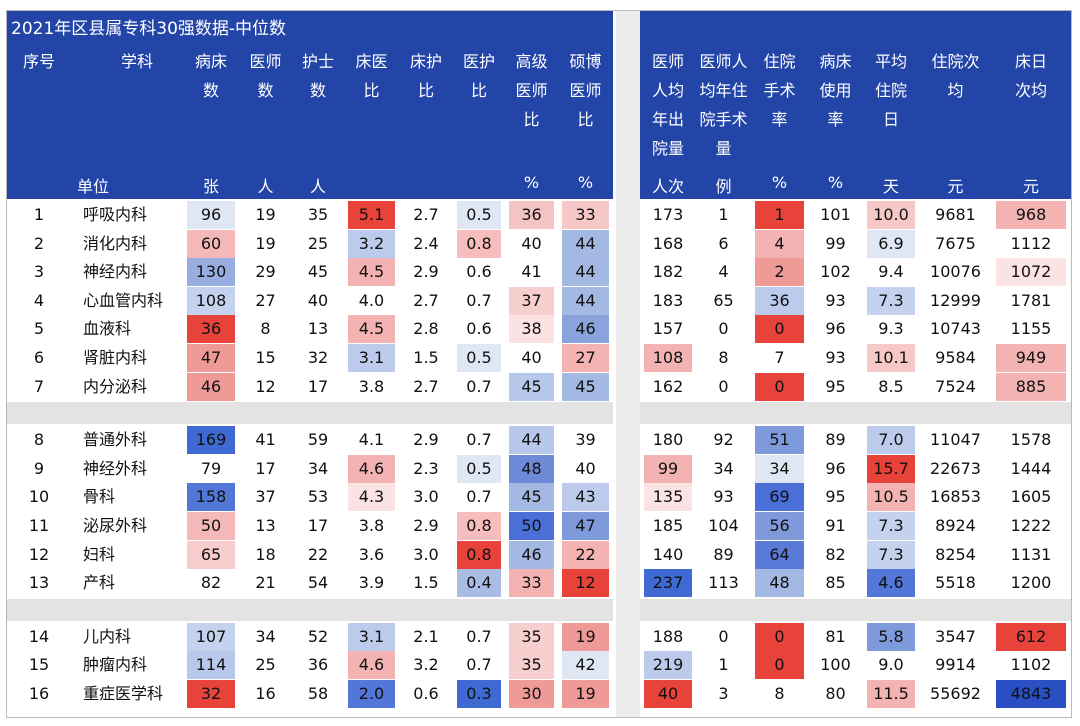 Image resolution: width=1080 pixels, height=726 pixels. Describe the element at coordinates (585, 386) in the screenshot. I see `cell-master_phd: 45` at that location.